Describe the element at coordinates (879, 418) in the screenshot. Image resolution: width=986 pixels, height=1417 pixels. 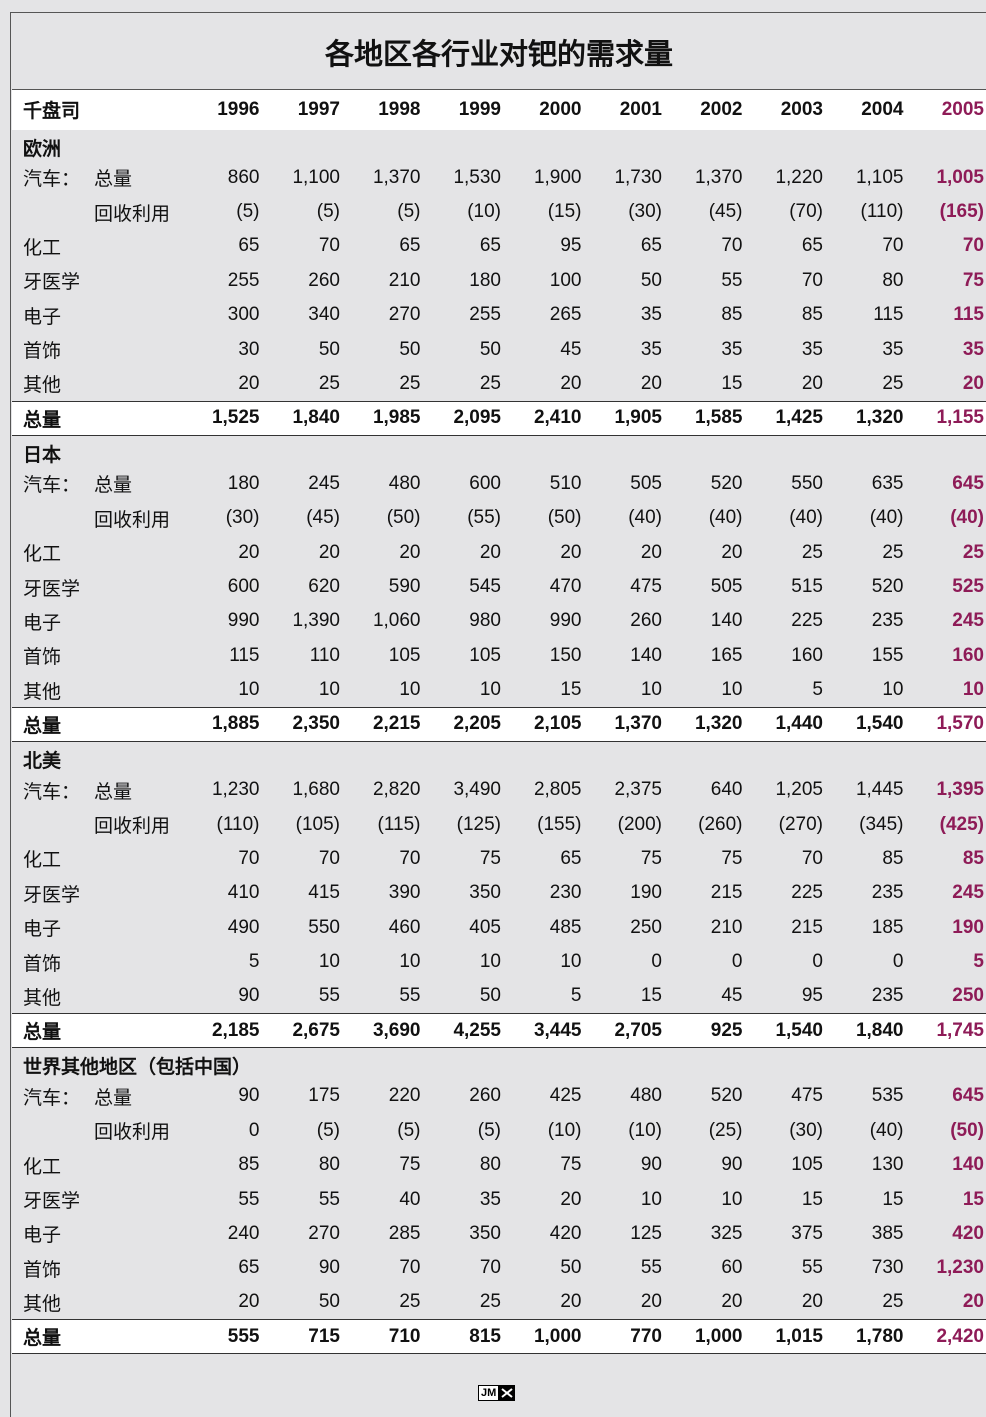
I see `value-cell: 1,320` at that location.